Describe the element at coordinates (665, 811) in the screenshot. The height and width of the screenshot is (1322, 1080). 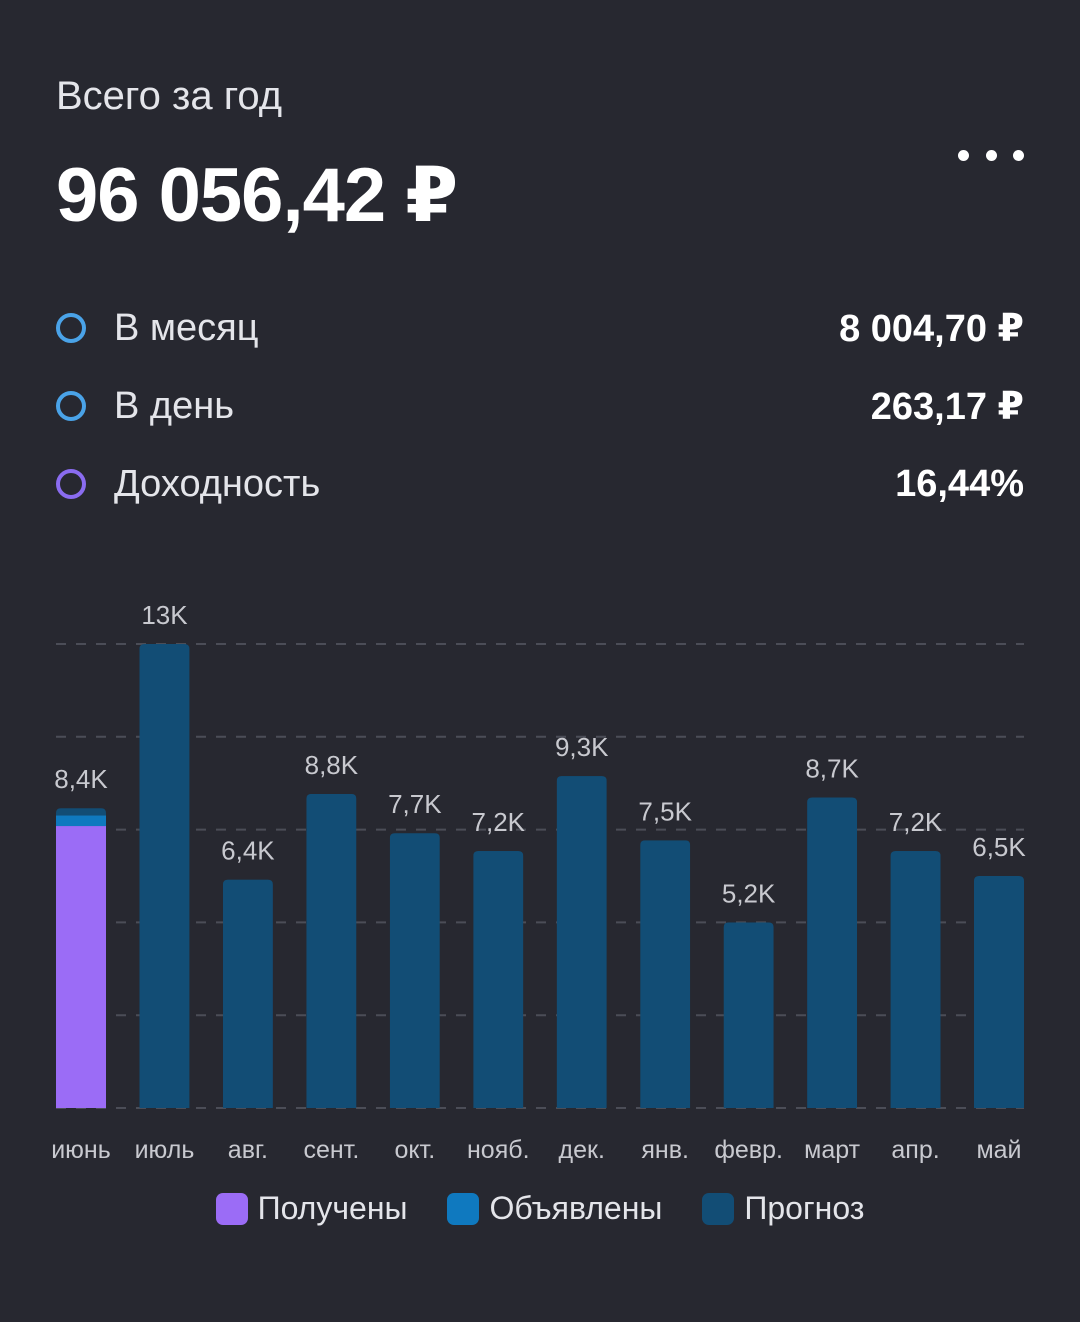
I see `data-label: 7,5K` at that location.